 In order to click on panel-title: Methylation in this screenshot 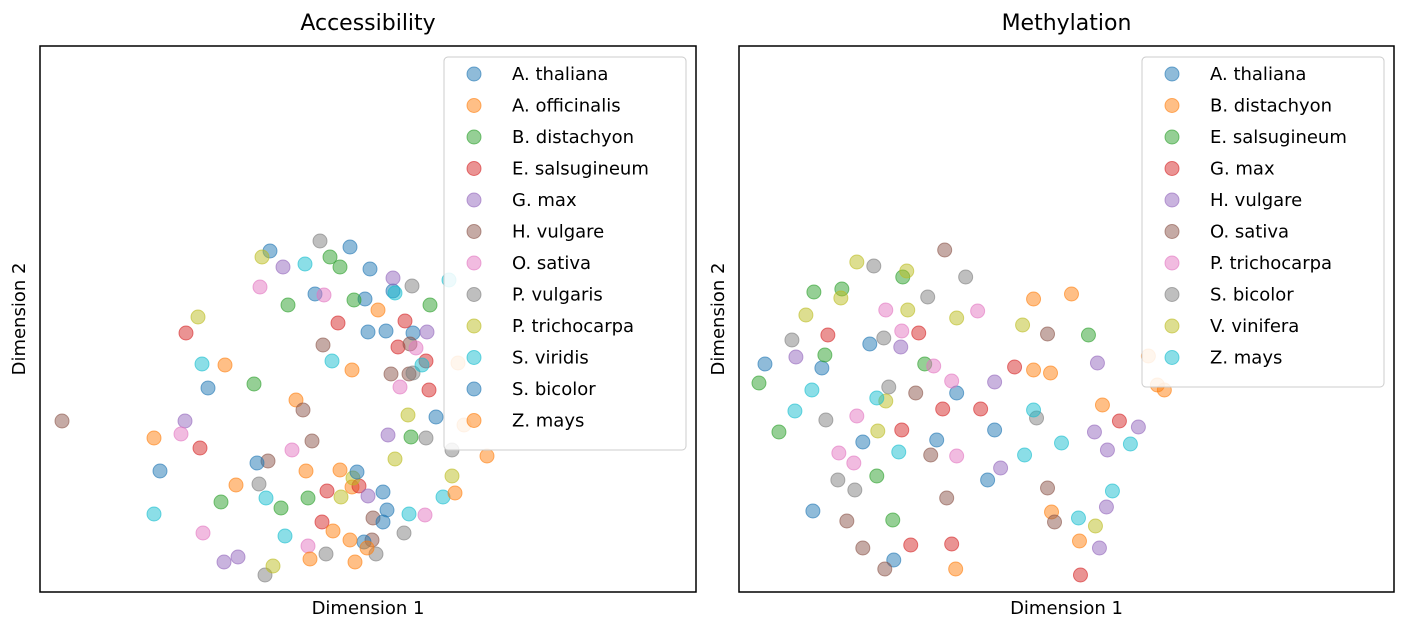, I will do `click(1067, 23)`.